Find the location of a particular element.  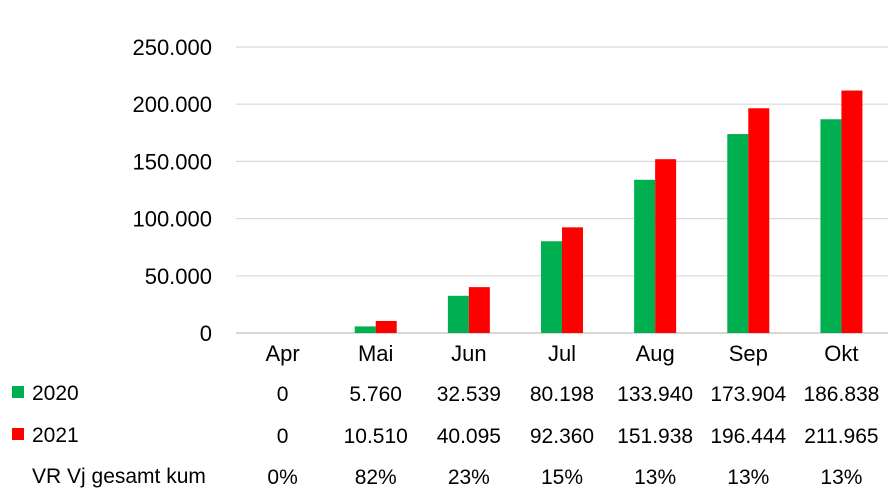

bar-2021-Jun is located at coordinates (479, 310).